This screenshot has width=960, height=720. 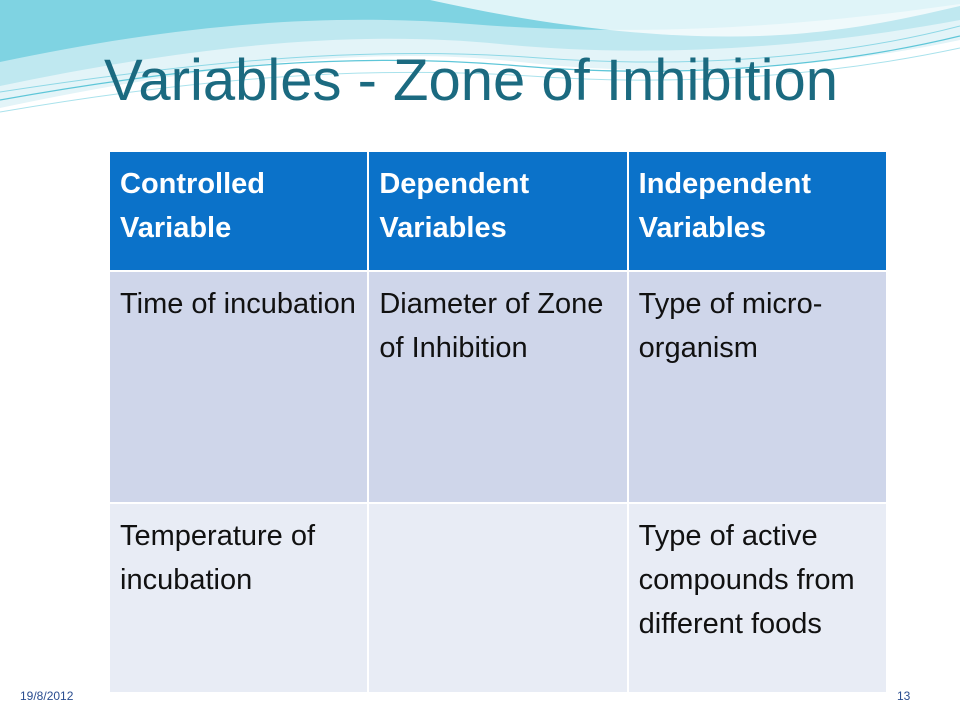 What do you see at coordinates (471, 80) in the screenshot?
I see `slide-title: Variables - Zone of Inhibition` at bounding box center [471, 80].